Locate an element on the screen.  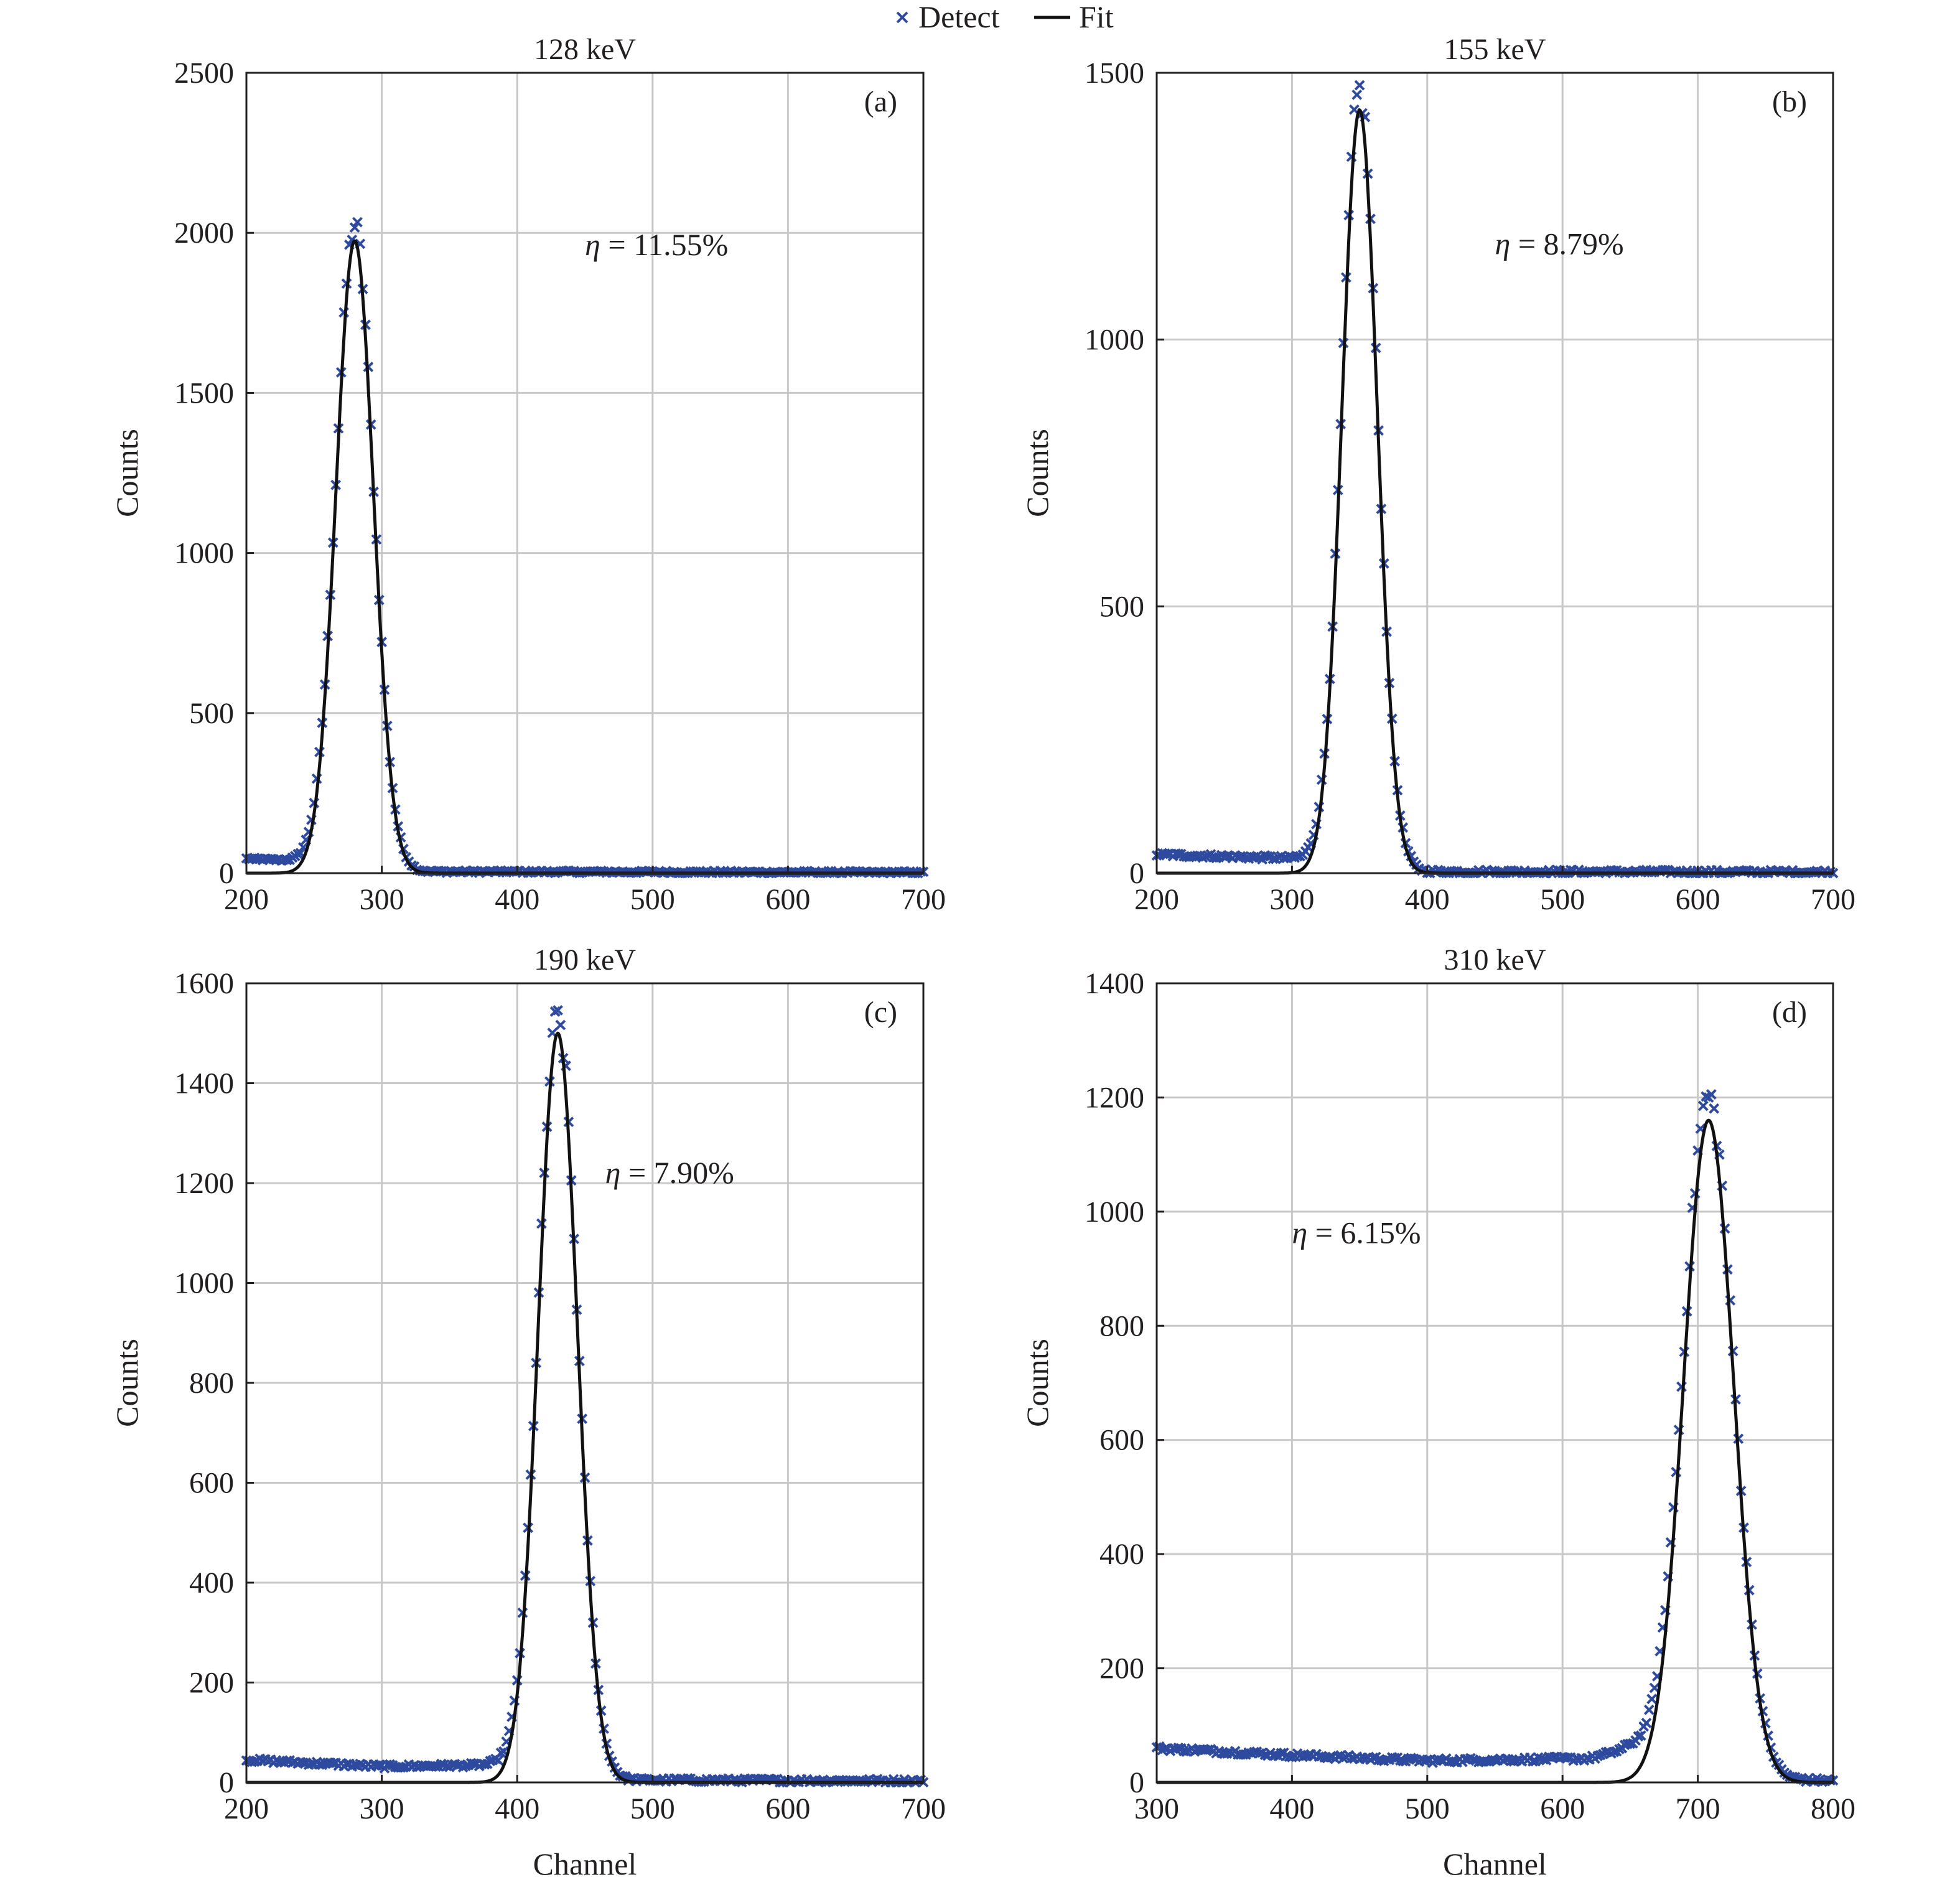
y-tick-label: 200 is located at coordinates (211, 1683).